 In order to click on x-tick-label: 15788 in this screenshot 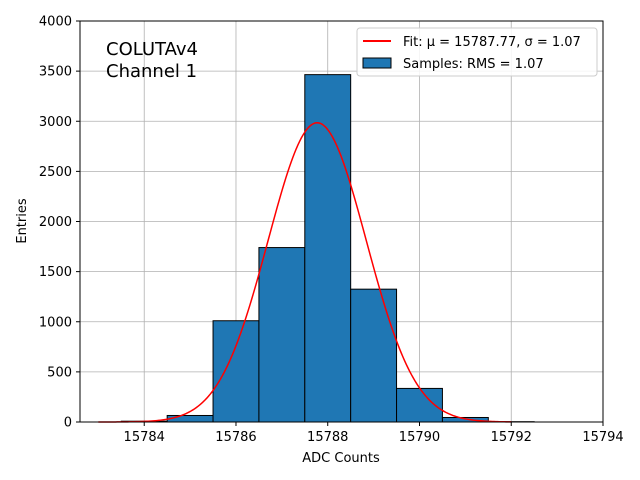, I will do `click(327, 437)`.